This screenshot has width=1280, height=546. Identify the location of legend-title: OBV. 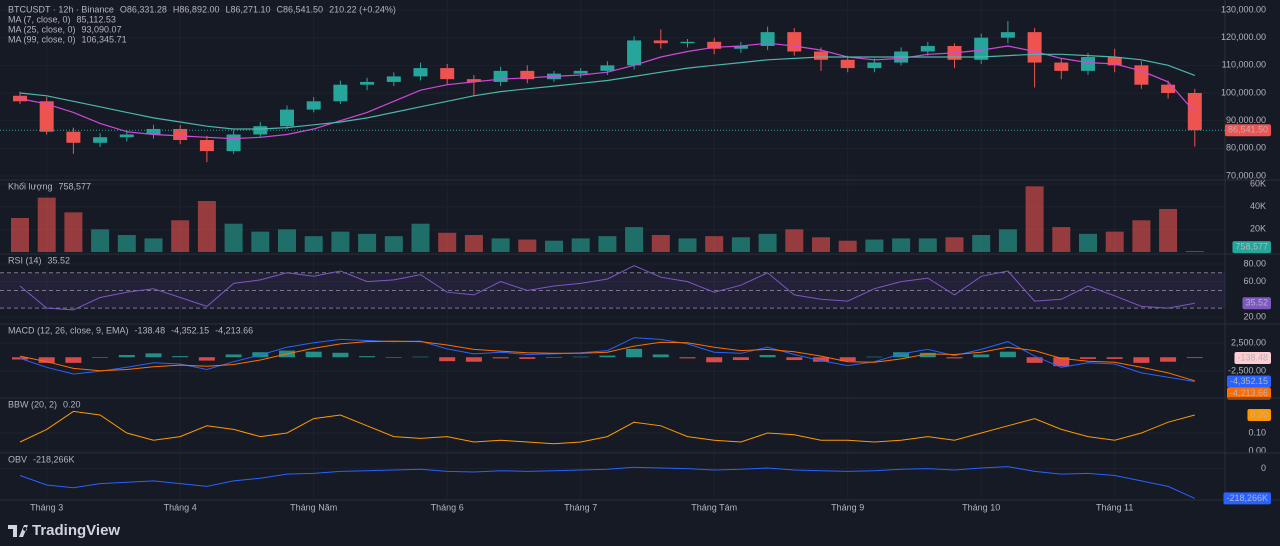
(17, 459).